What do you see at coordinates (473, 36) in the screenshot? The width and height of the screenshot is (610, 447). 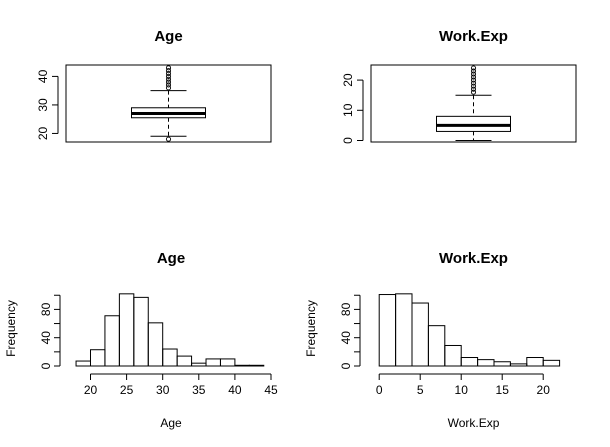 I see `workexp-boxplot-title: Work.Exp` at bounding box center [473, 36].